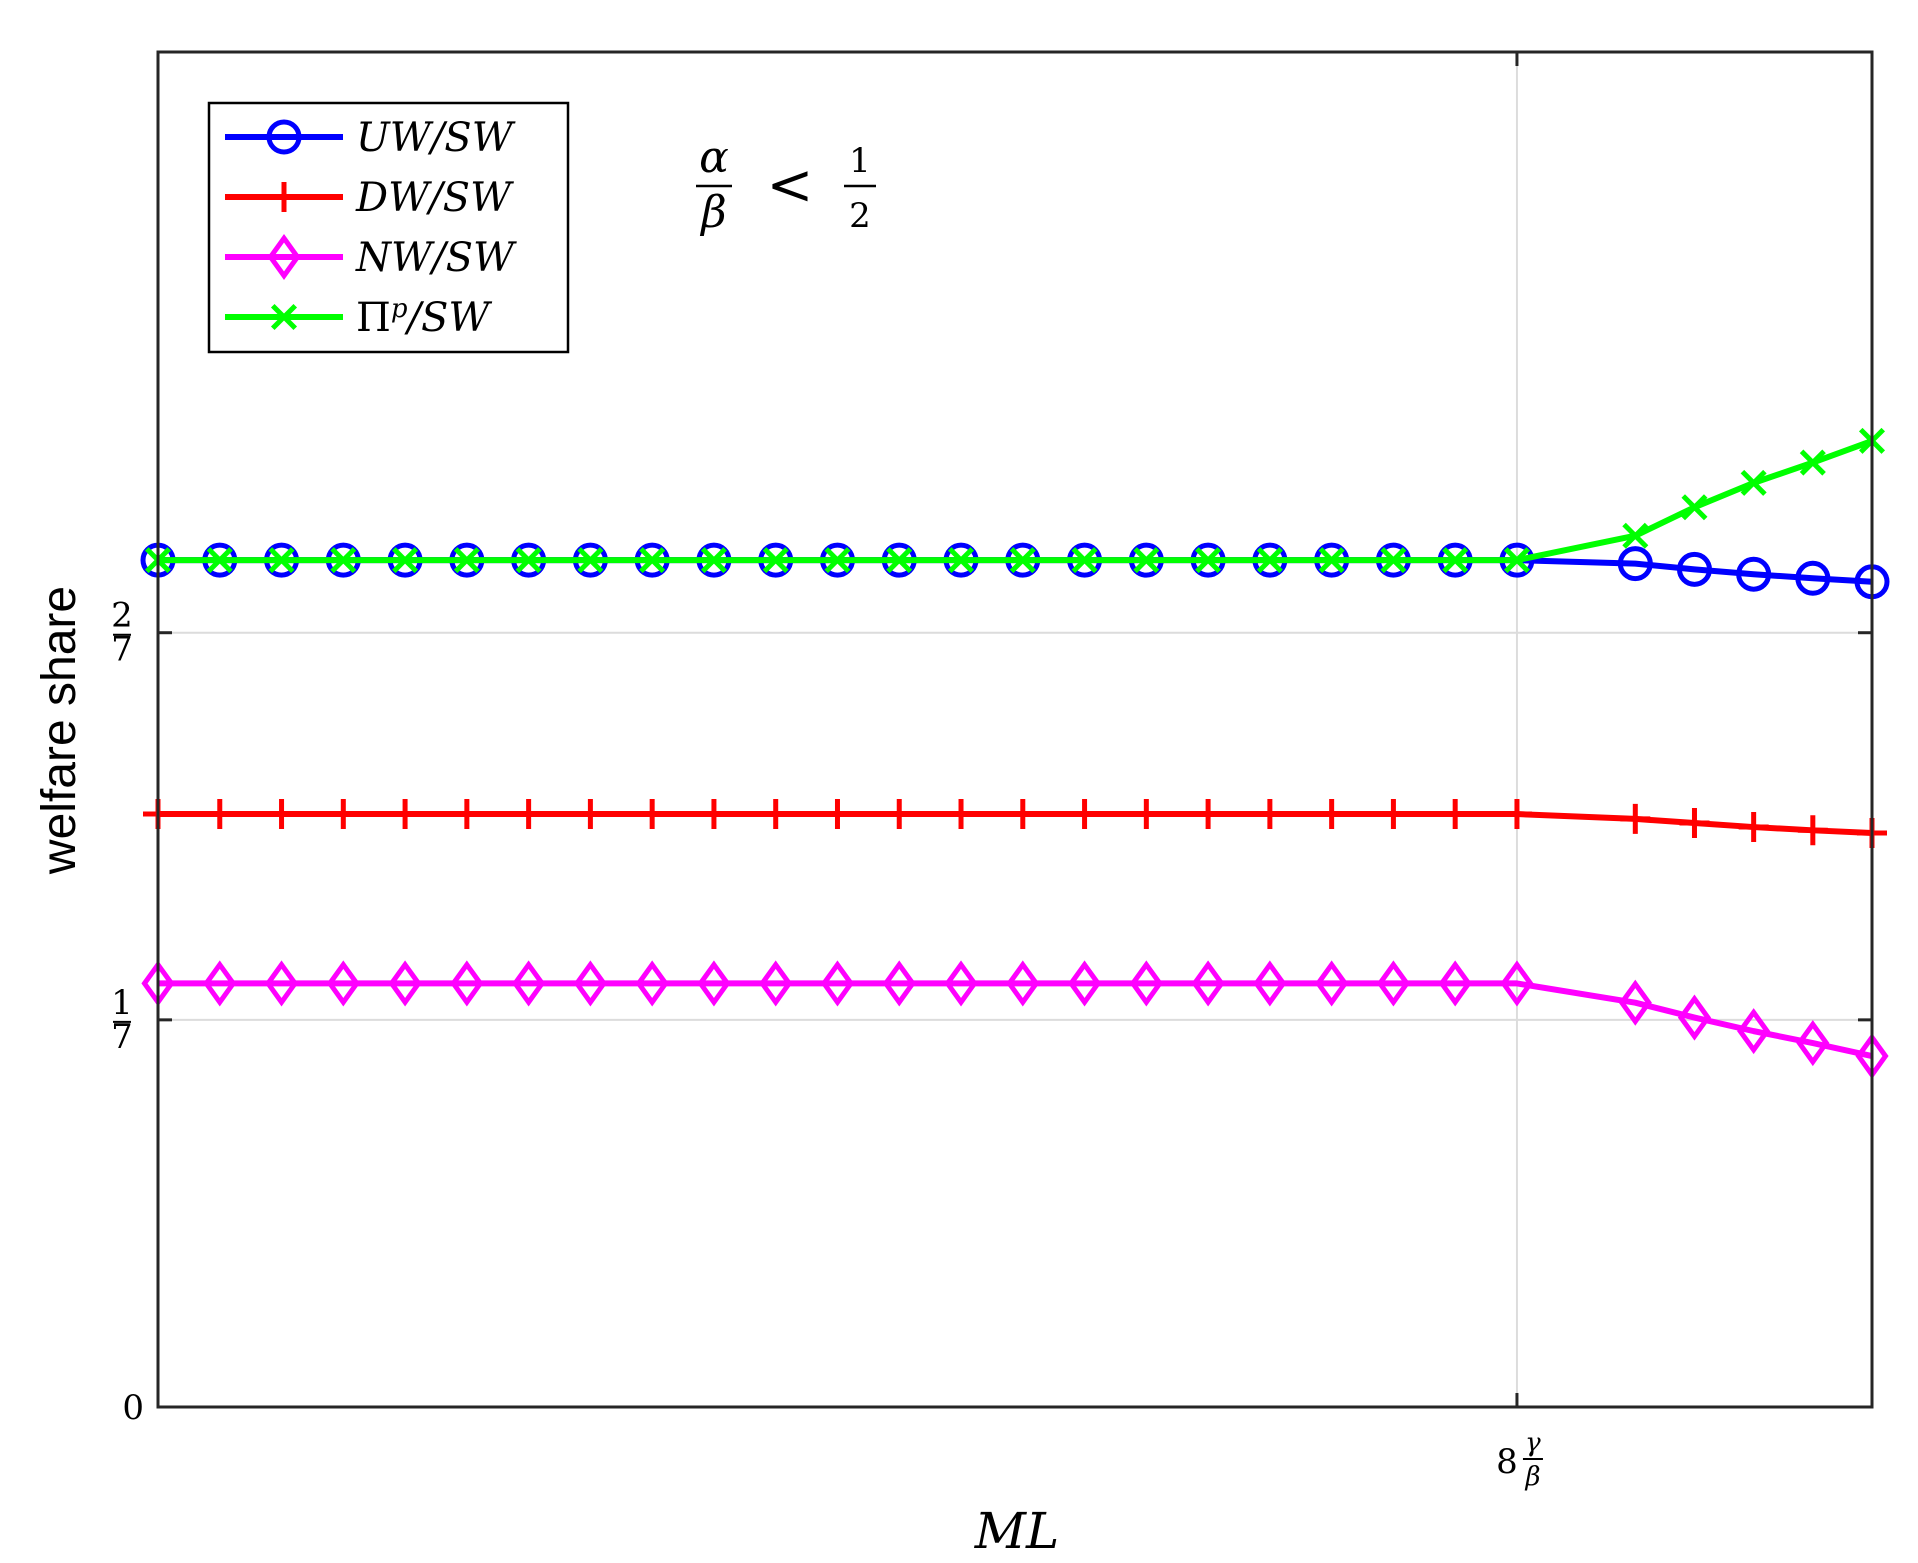 The image size is (1918, 1563). Describe the element at coordinates (370, 138) in the screenshot. I see `legend-entry: UW/SW` at that location.